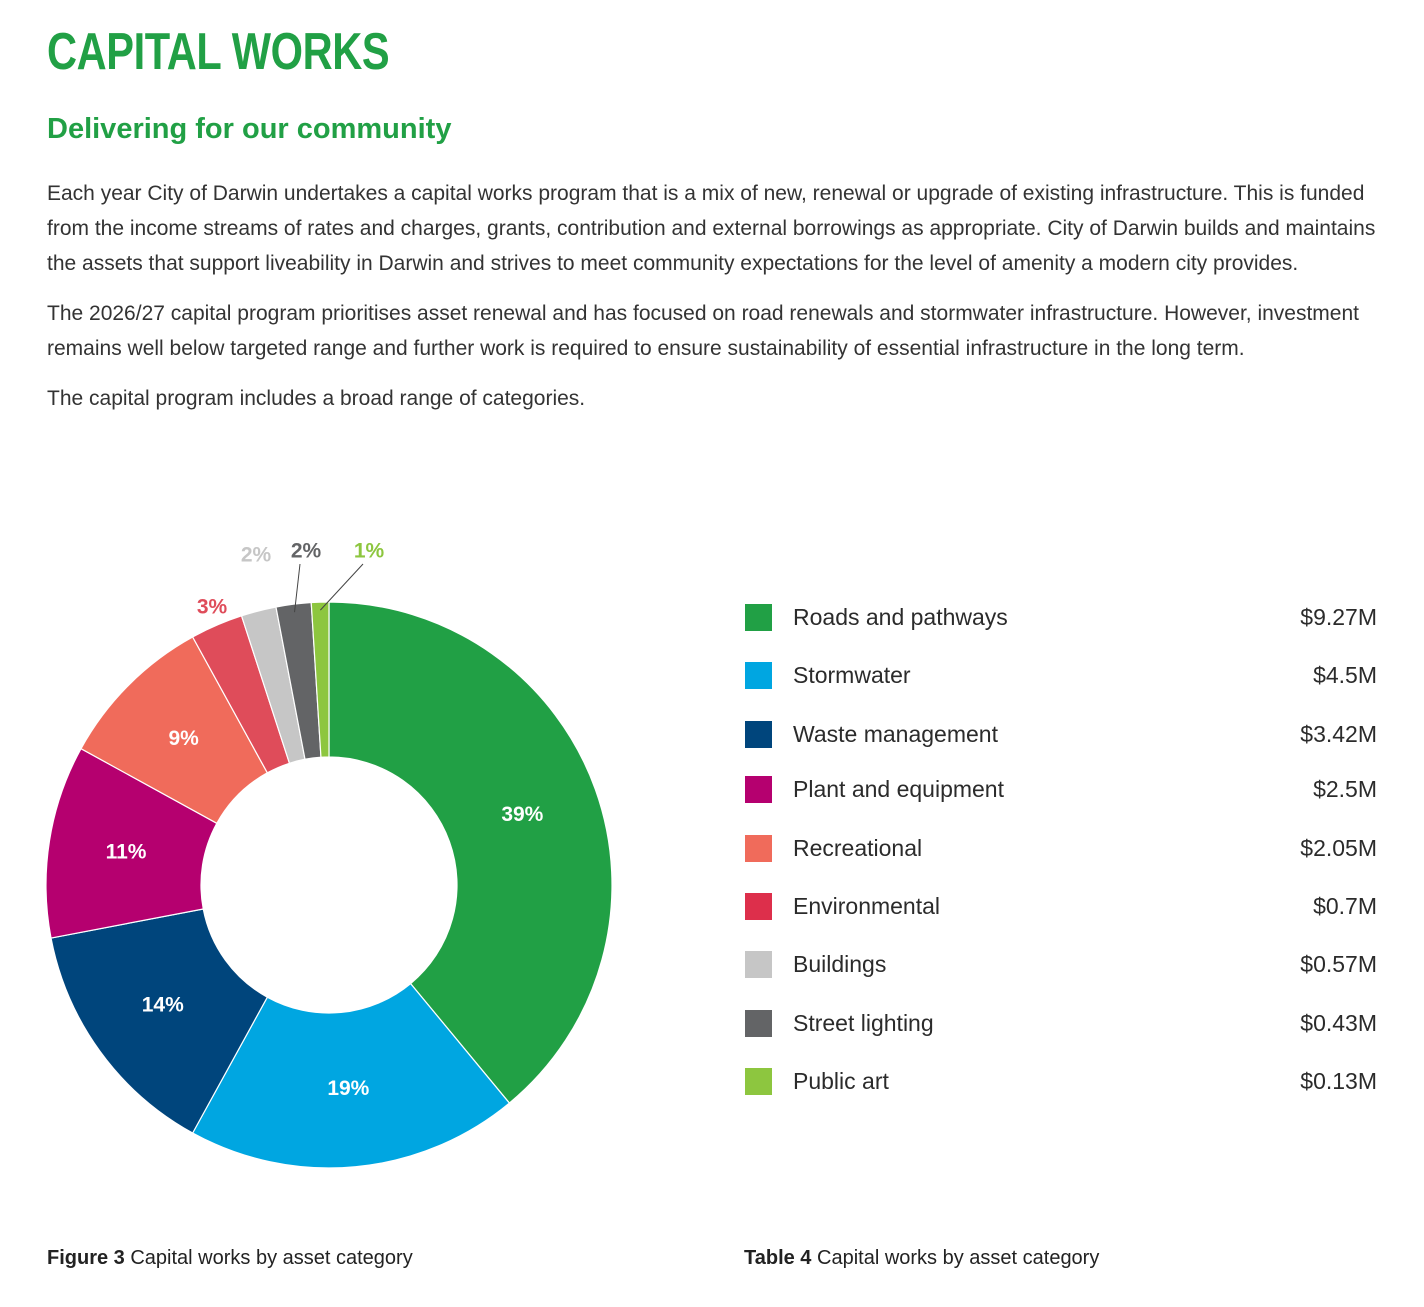 This screenshot has height=1307, width=1424. Describe the element at coordinates (369, 551) in the screenshot. I see `slice-label: 1%` at that location.